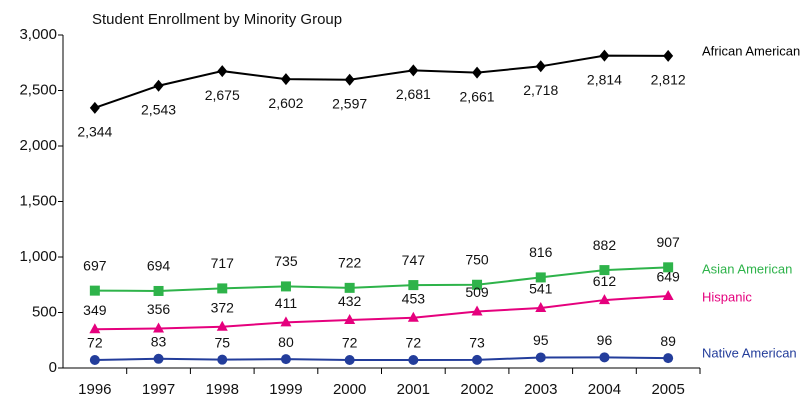 This screenshot has width=801, height=402. What do you see at coordinates (53, 367) in the screenshot?
I see `y-tick-label: 0` at bounding box center [53, 367].